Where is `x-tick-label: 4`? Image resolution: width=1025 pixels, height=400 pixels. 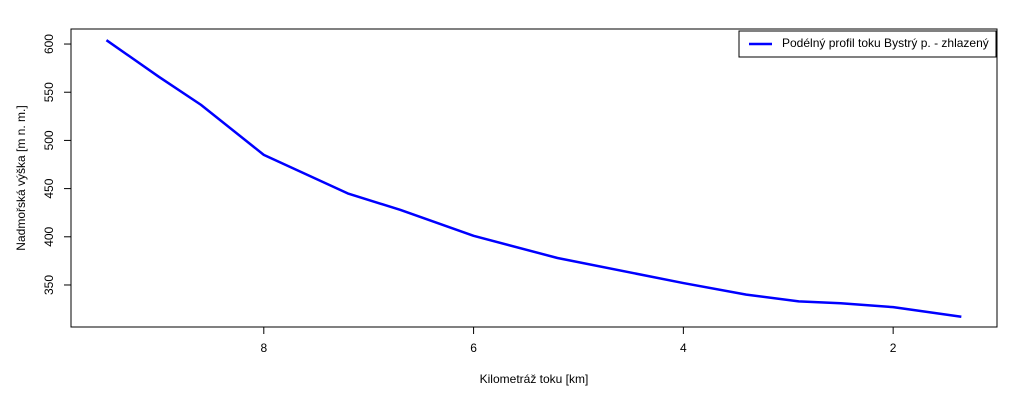
x-tick-label: 4 is located at coordinates (683, 348).